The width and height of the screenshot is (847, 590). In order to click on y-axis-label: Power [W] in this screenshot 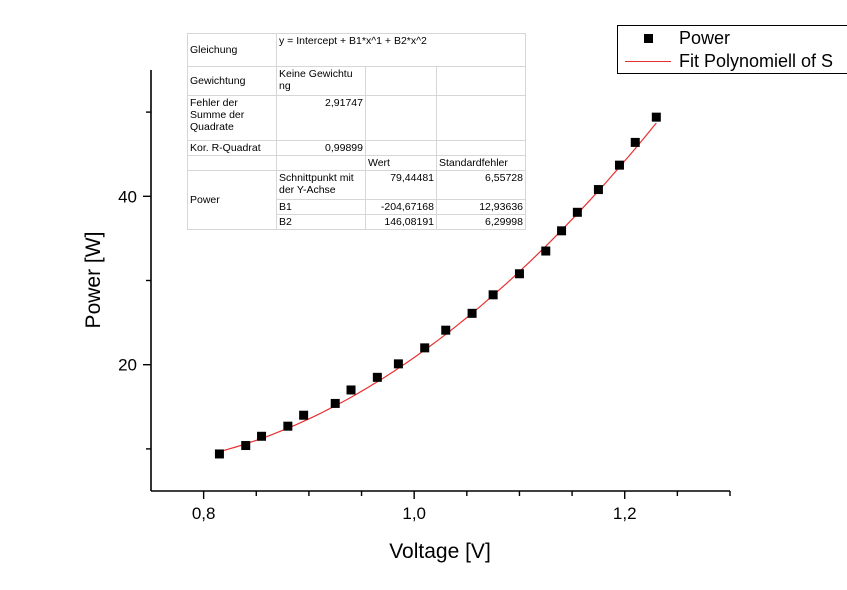, I will do `click(93, 280)`.